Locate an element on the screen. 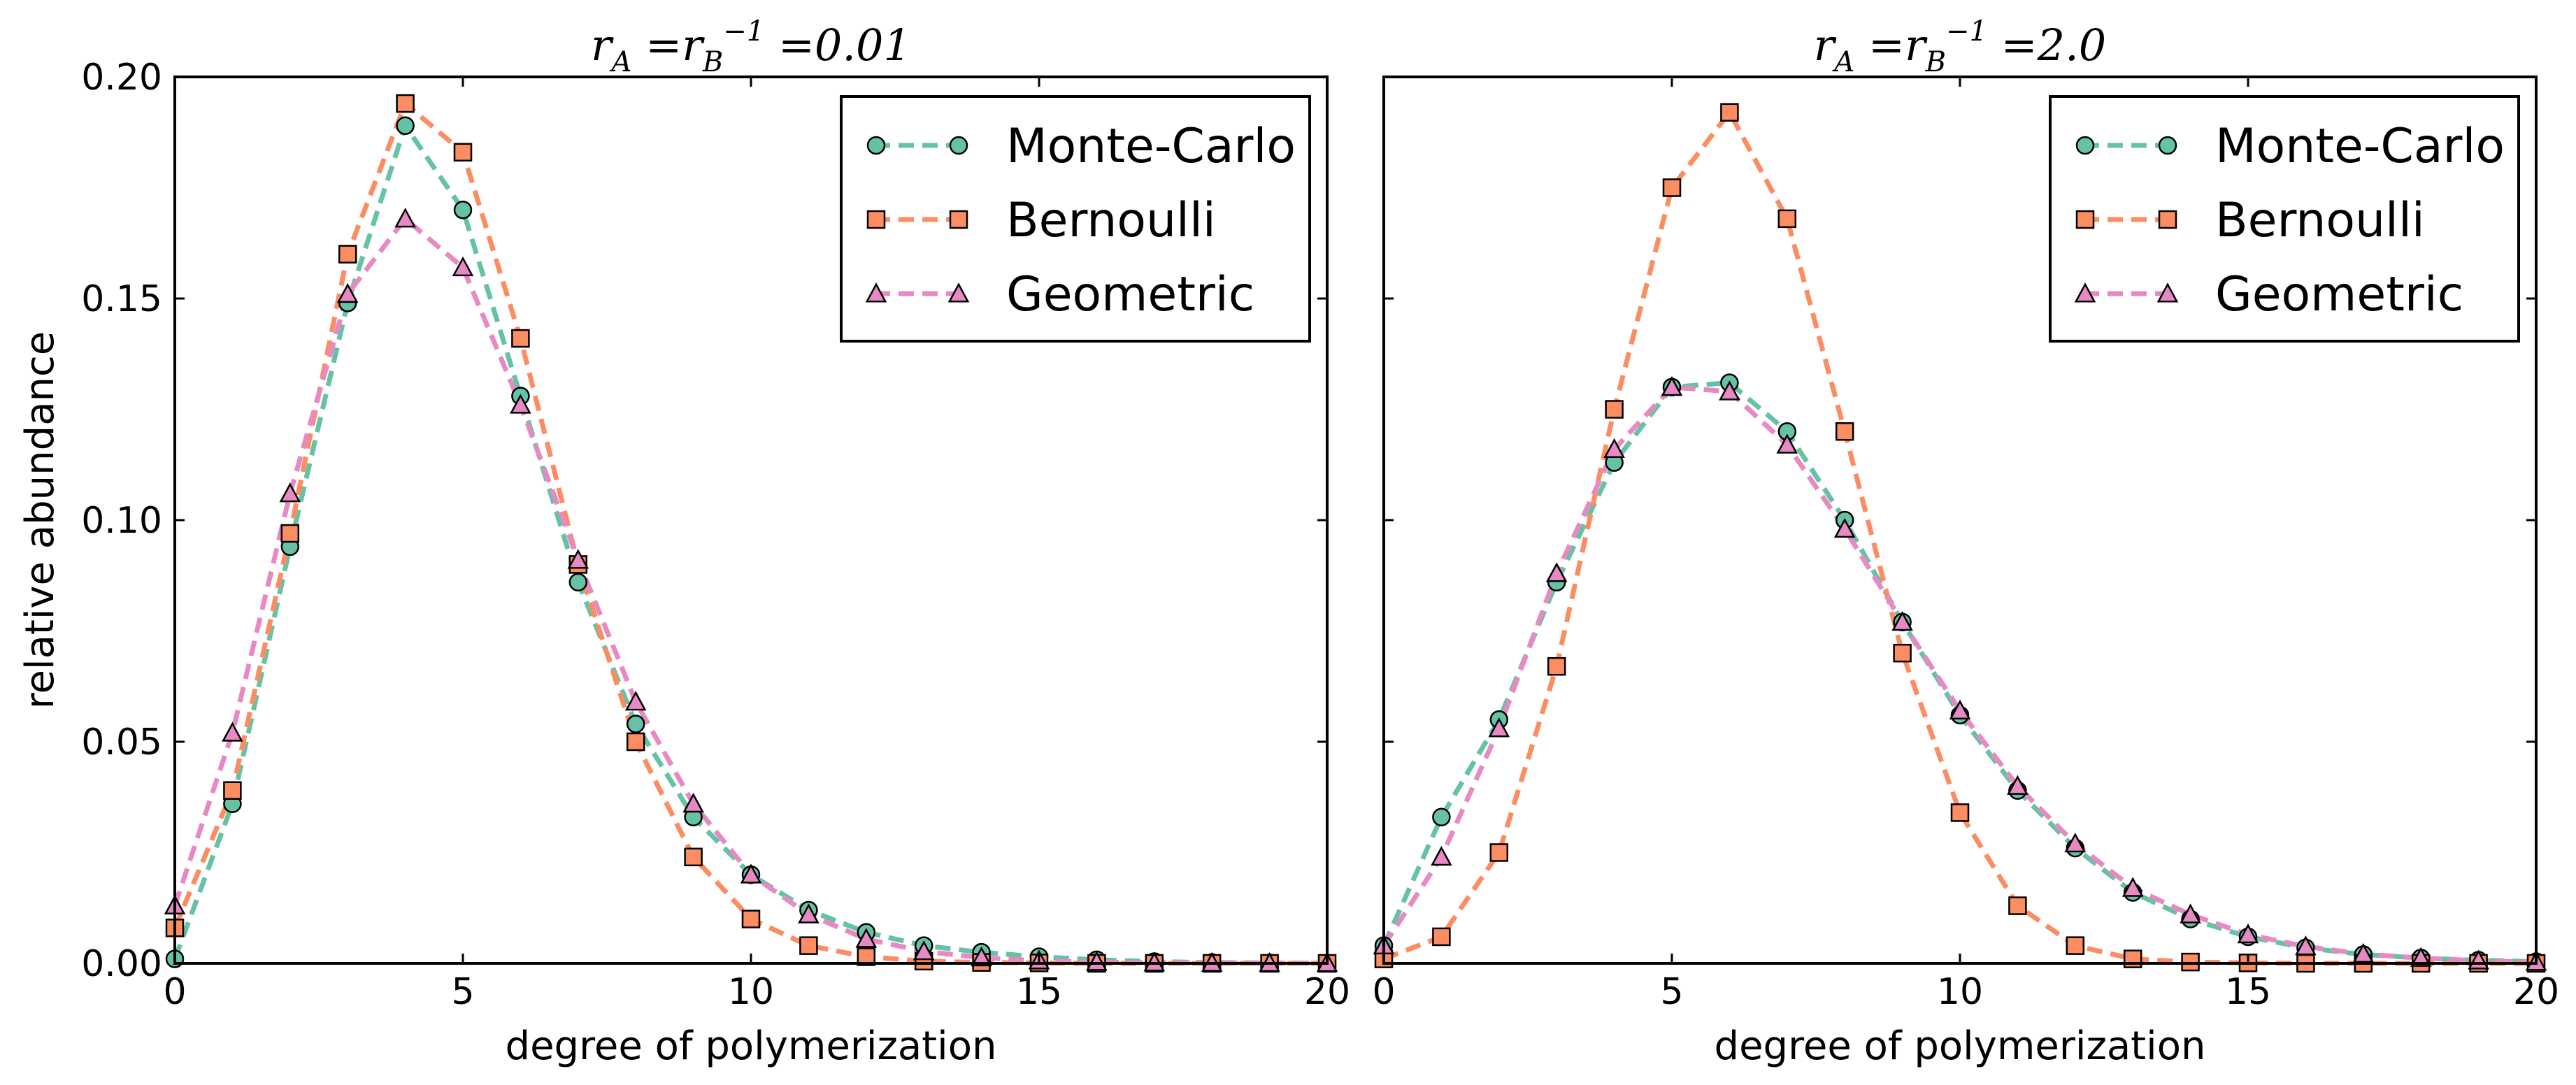 The height and width of the screenshot is (1085, 2576). x-tick-label: 10 is located at coordinates (751, 992).